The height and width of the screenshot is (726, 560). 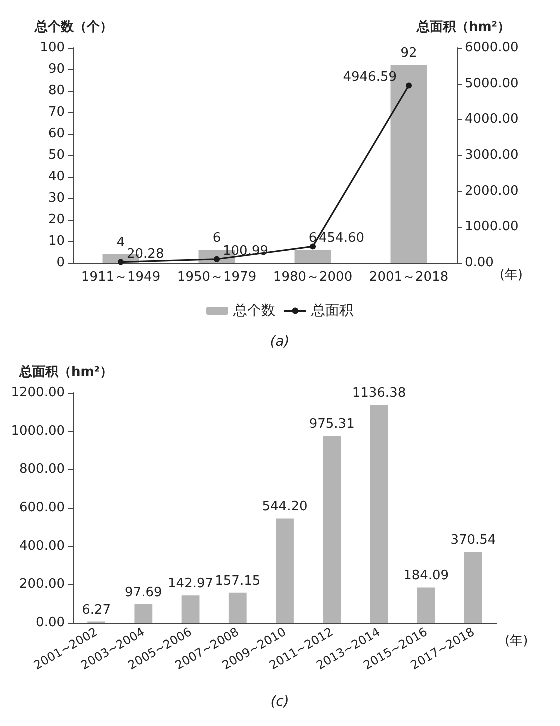 I want to click on y-tick-label: 80, so click(x=56, y=91).